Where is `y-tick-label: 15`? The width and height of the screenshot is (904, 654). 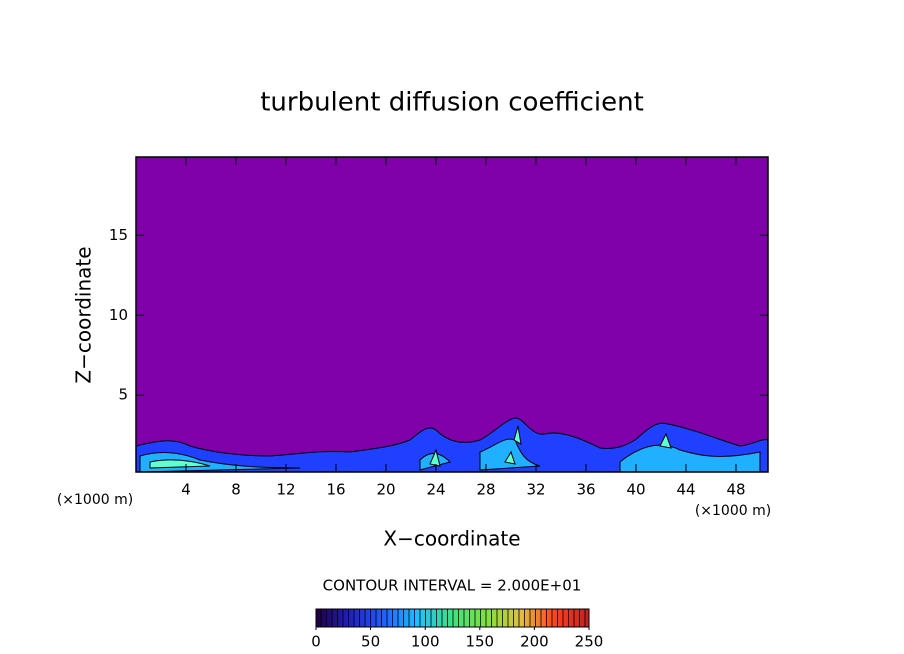 y-tick-label: 15 is located at coordinates (118, 235).